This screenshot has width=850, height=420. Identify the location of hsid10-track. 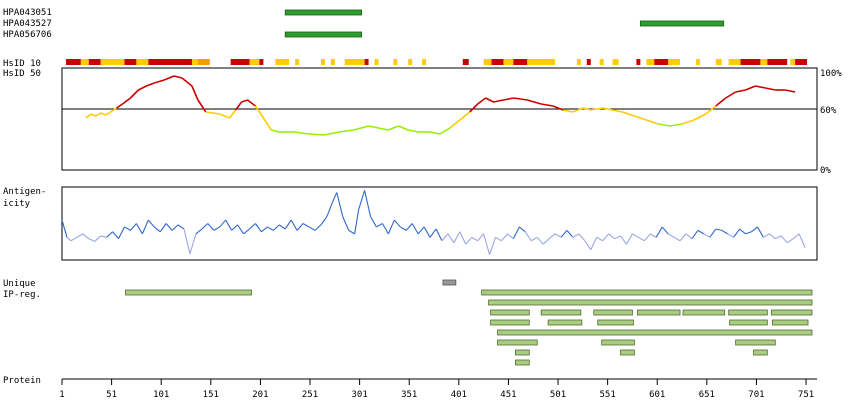
(436, 62).